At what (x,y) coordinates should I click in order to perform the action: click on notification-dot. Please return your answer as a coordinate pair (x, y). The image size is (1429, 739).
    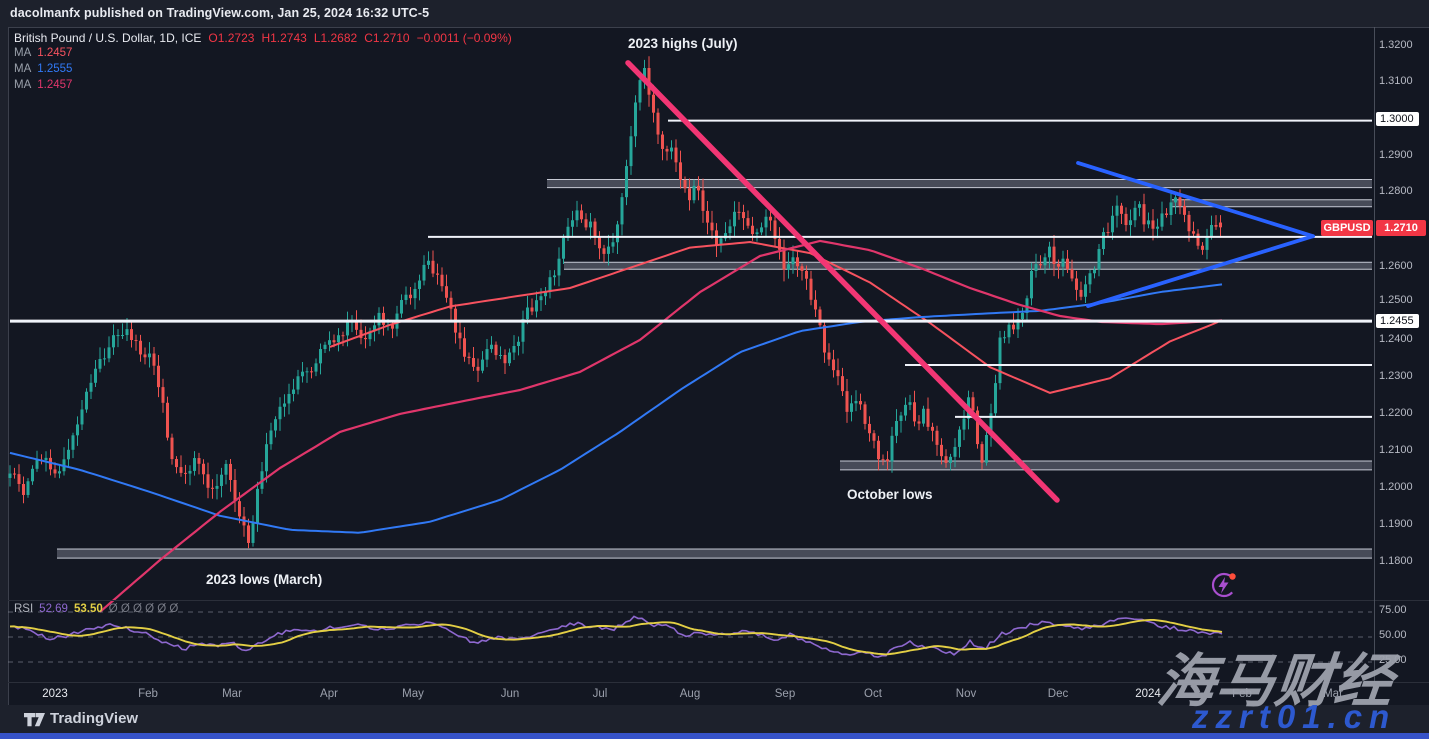
    Looking at the image, I should click on (1232, 576).